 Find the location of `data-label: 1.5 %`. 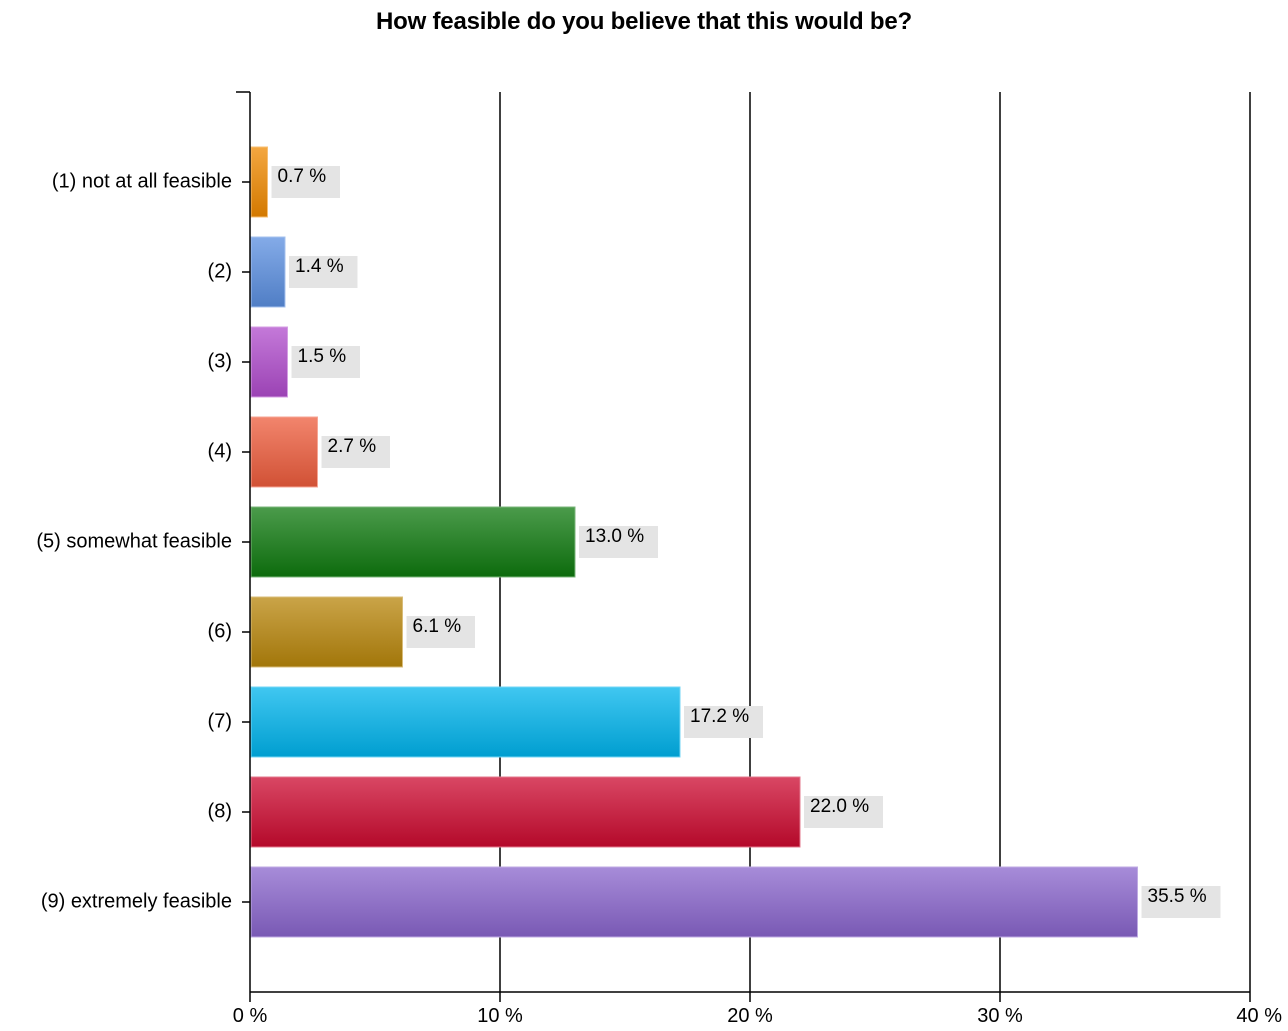

data-label: 1.5 % is located at coordinates (322, 356).